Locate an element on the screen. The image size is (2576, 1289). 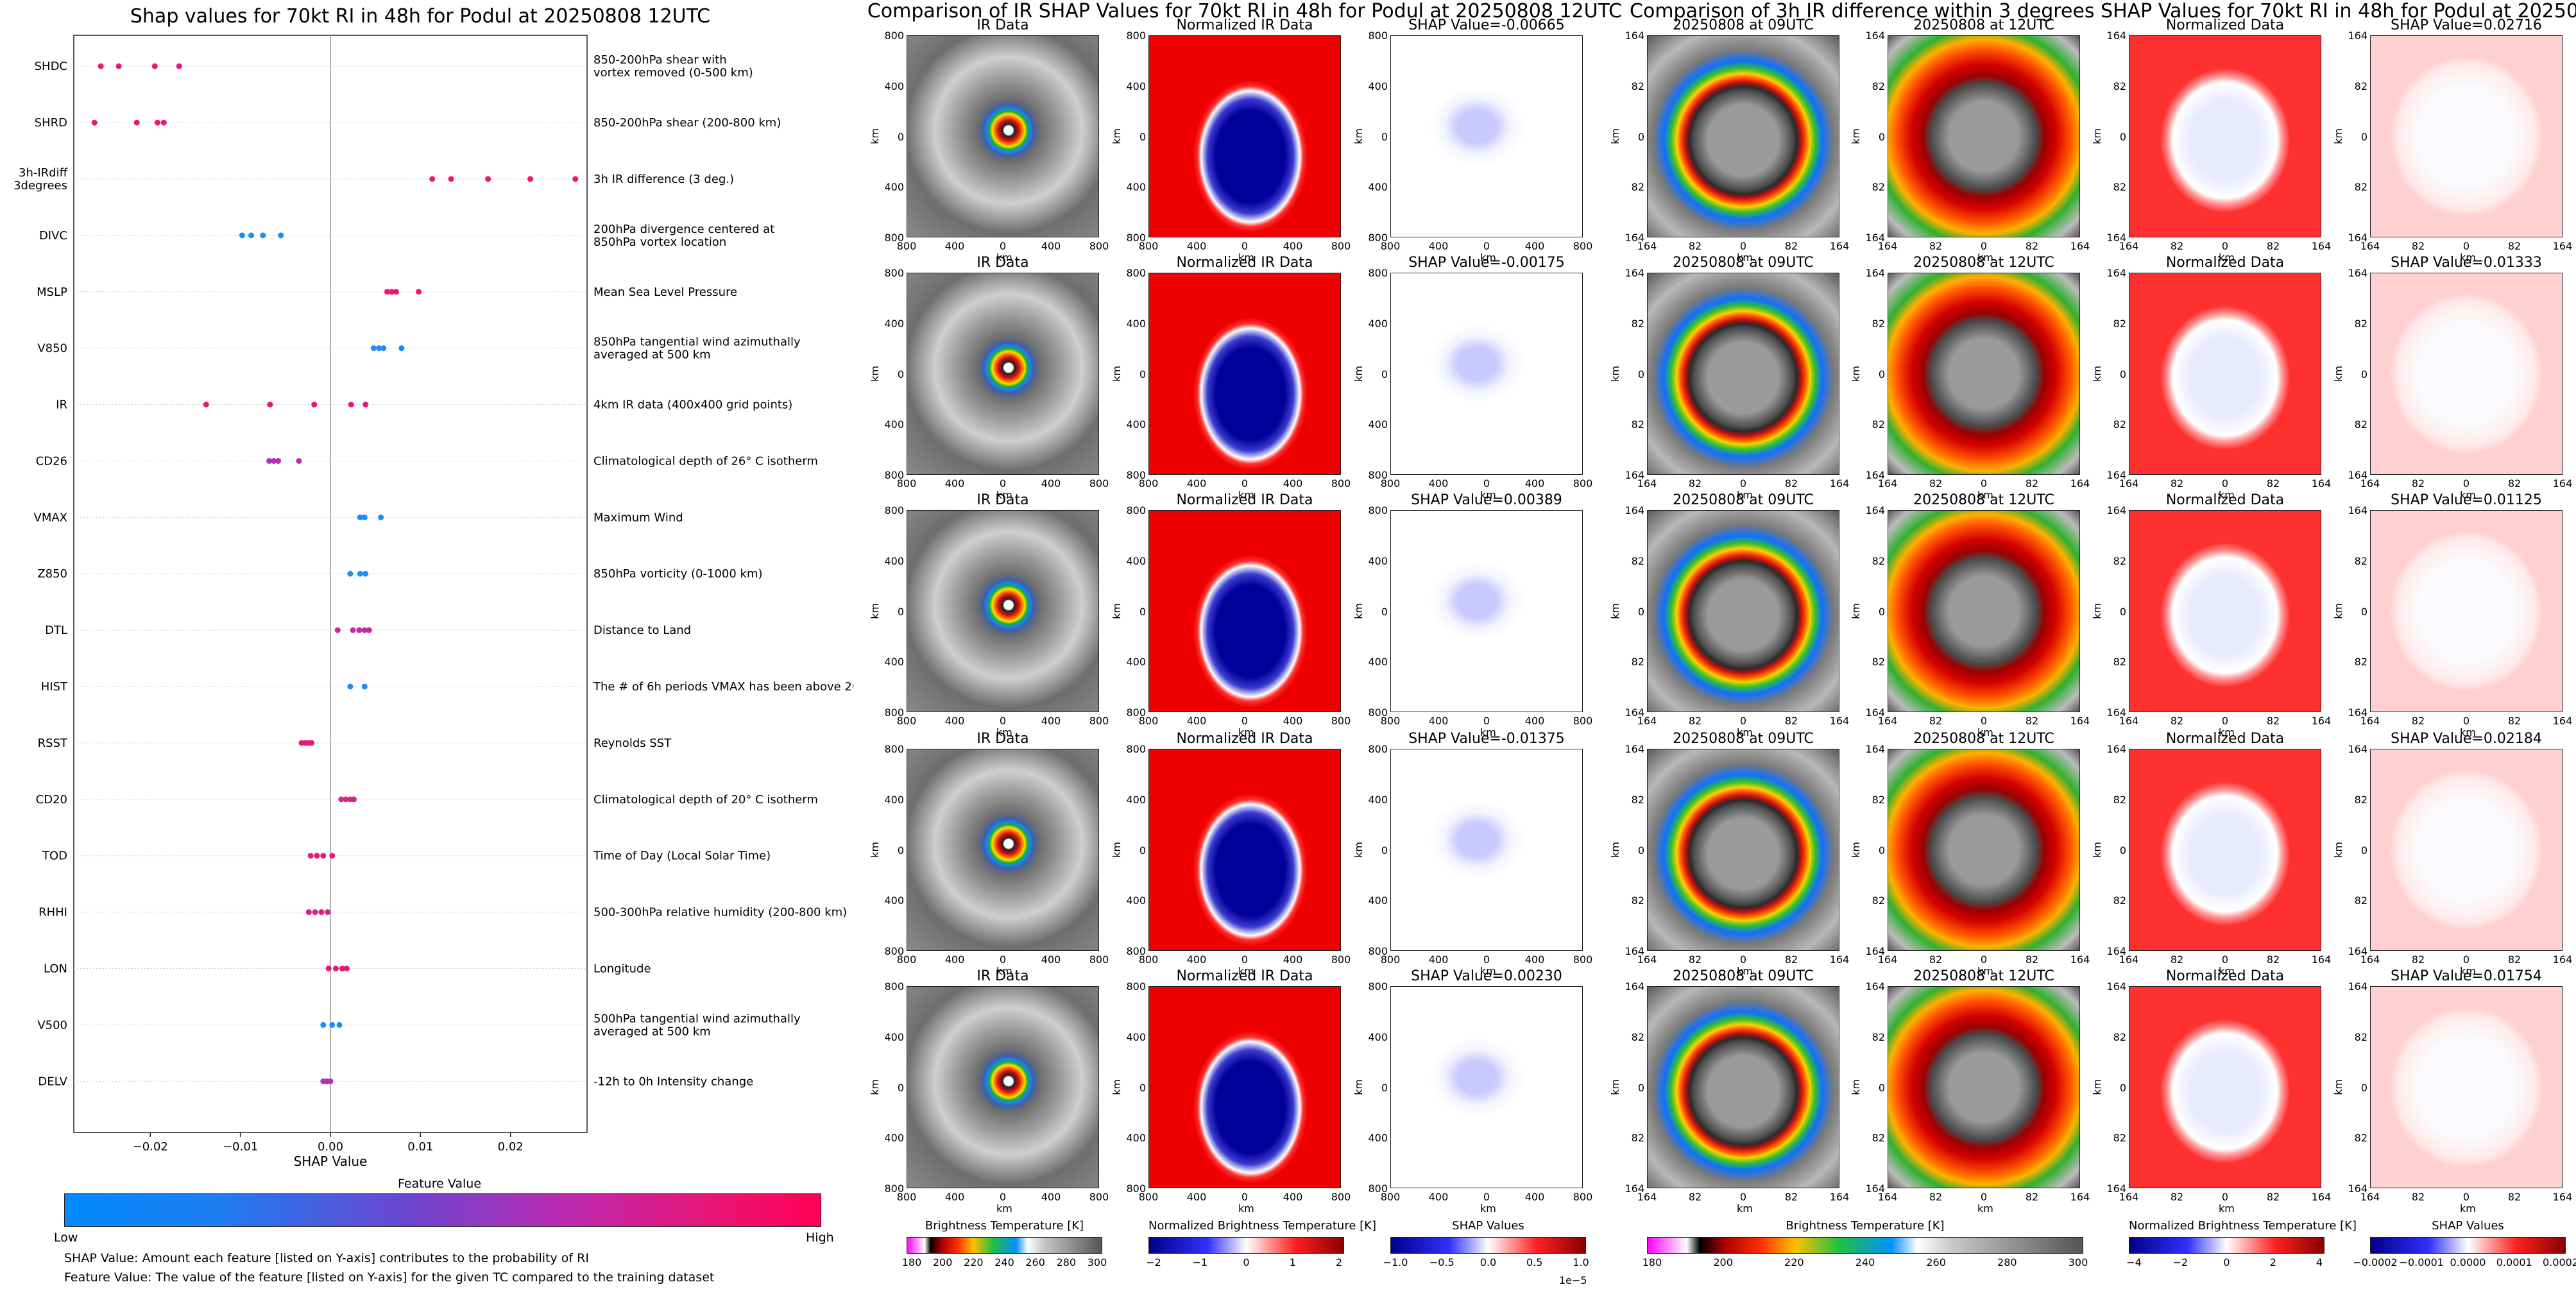
colorbar-tick-label: 300 is located at coordinates (2078, 1262).